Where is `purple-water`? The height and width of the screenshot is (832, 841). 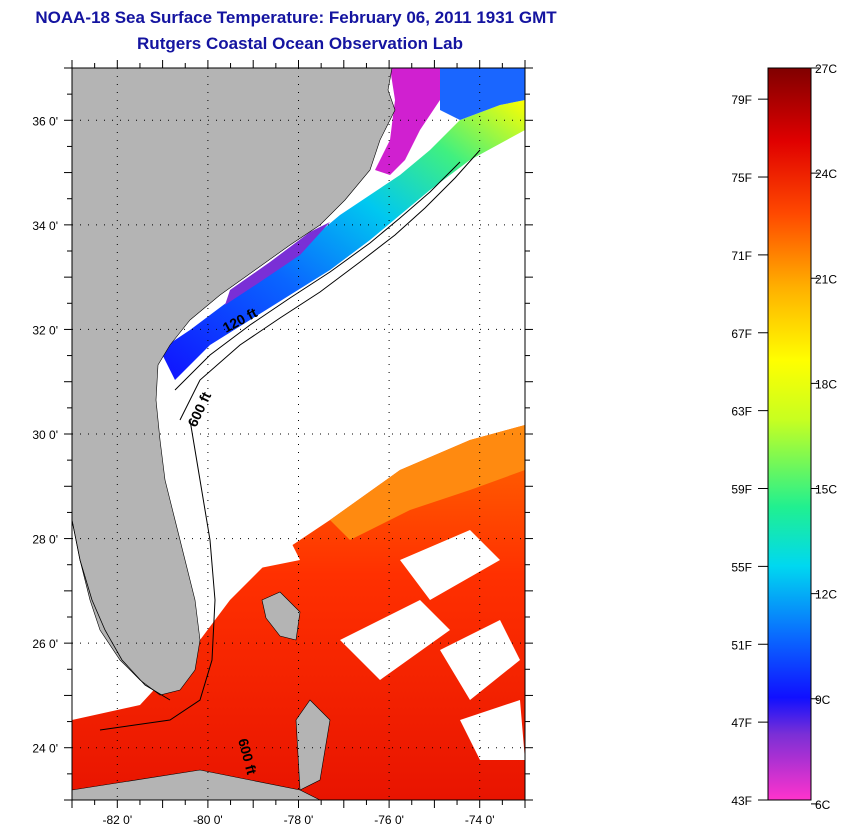 purple-water is located at coordinates (277, 263).